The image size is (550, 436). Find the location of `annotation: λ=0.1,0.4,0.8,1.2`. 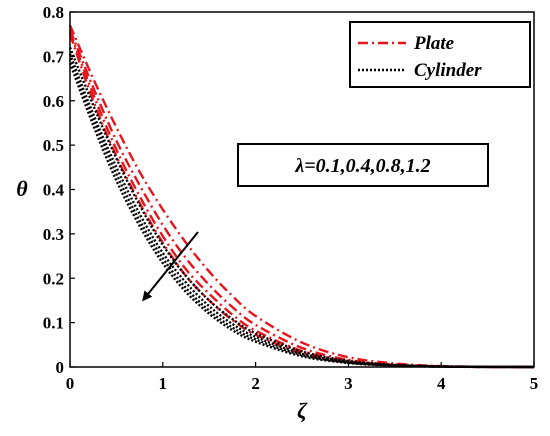

annotation: λ=0.1,0.4,0.8,1.2 is located at coordinates (363, 165).